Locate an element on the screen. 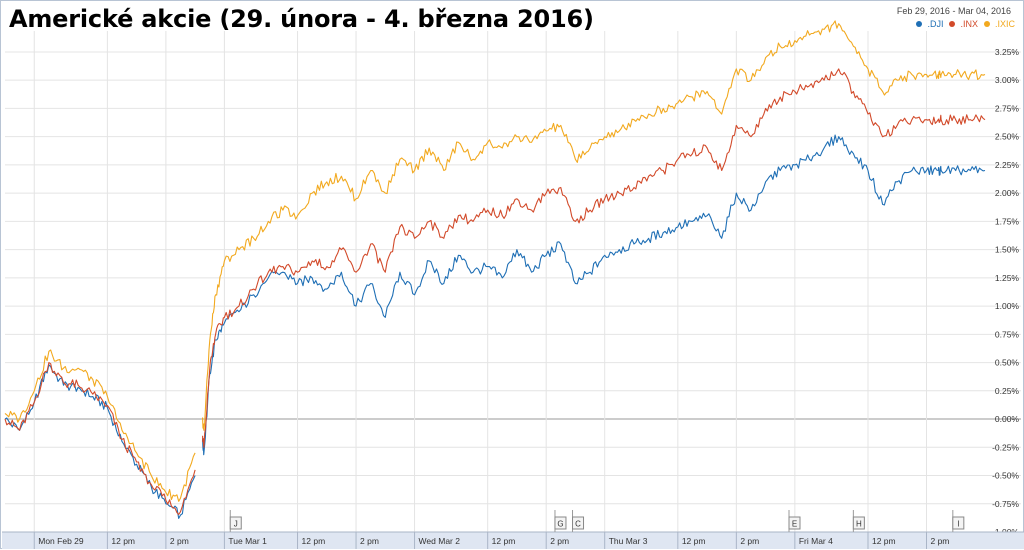 The width and height of the screenshot is (1024, 550). event-flag-label: I is located at coordinates (958, 524).